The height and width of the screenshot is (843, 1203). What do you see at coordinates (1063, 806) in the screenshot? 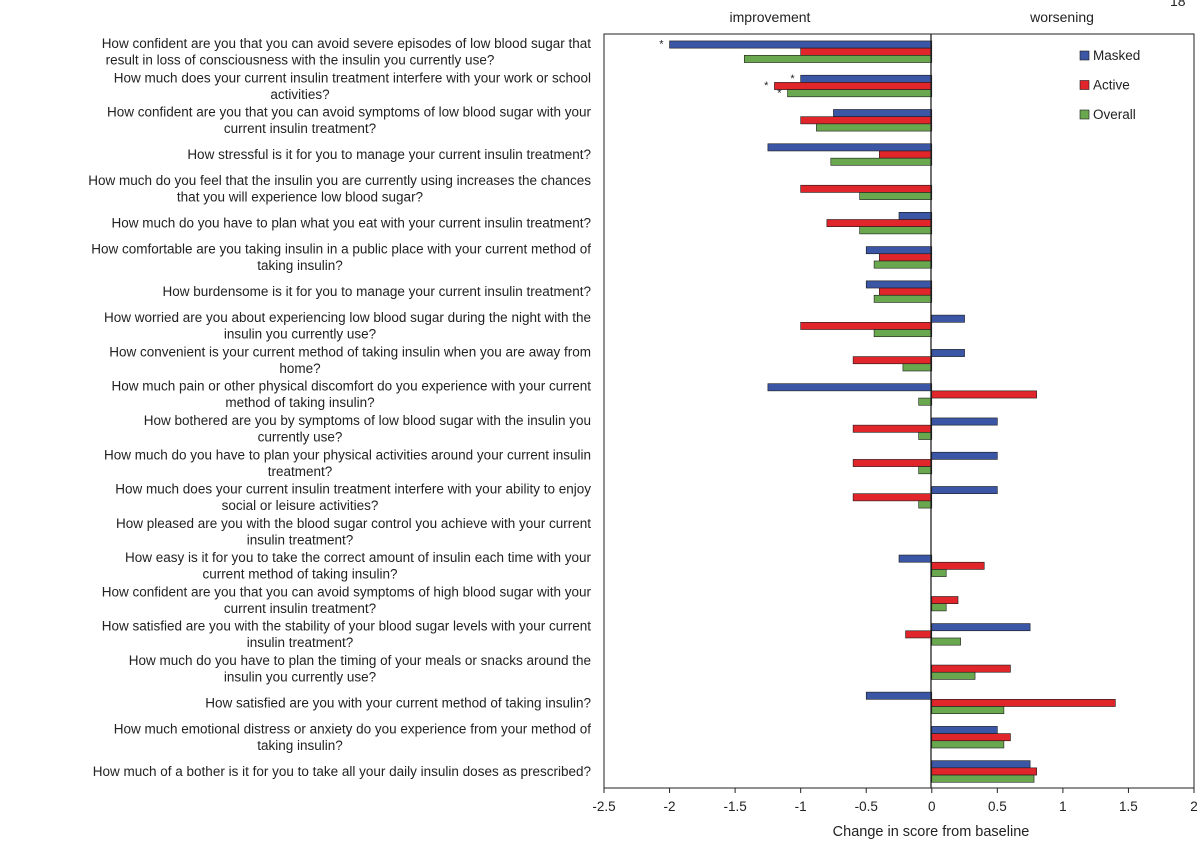
I see `x-tick-label: 1` at bounding box center [1063, 806].